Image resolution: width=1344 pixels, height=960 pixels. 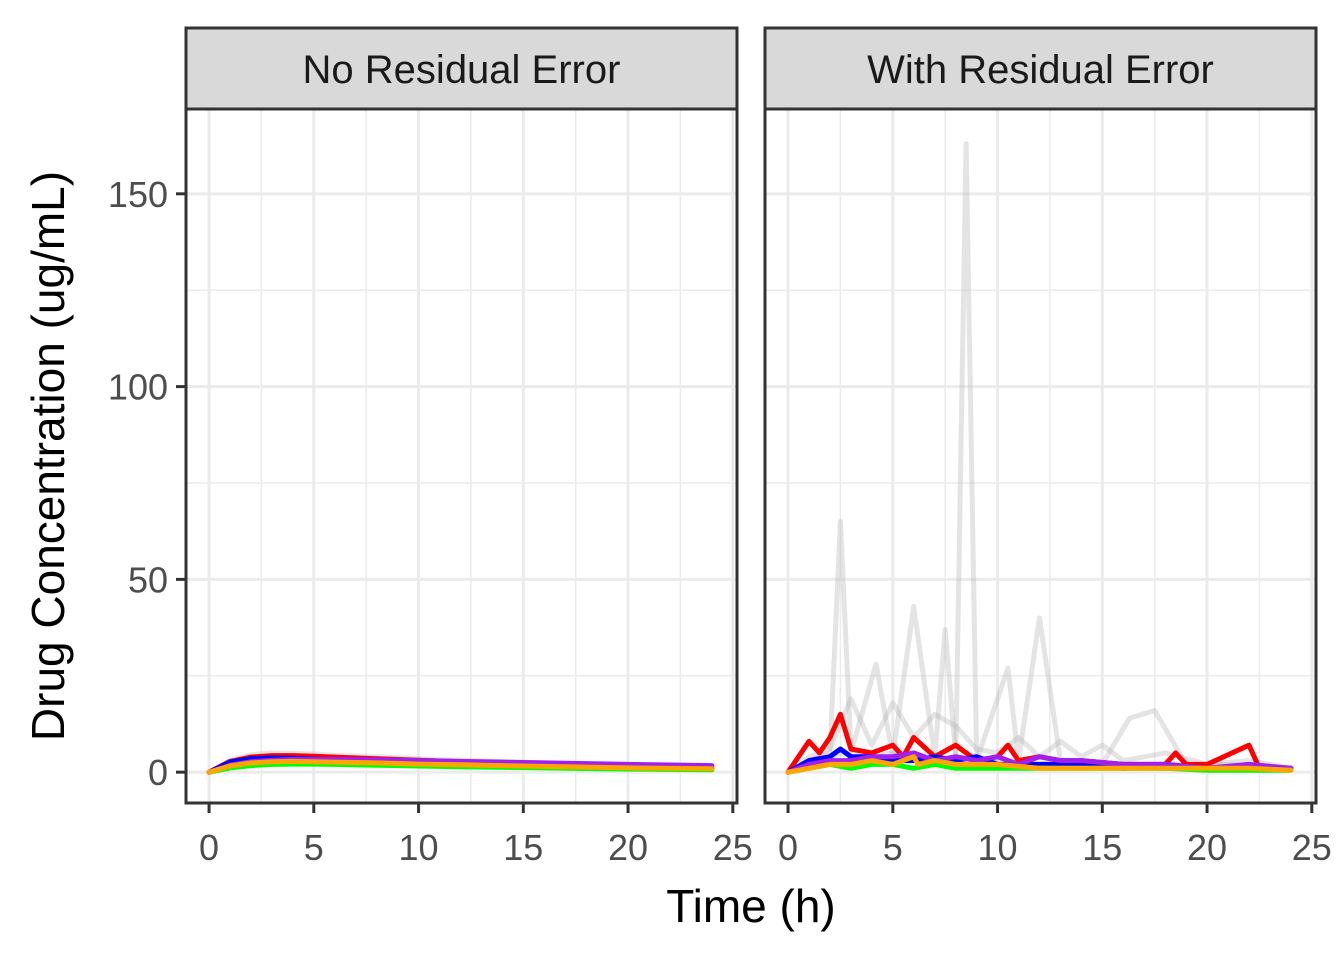 I want to click on y-tick-label: 100, so click(x=138, y=387).